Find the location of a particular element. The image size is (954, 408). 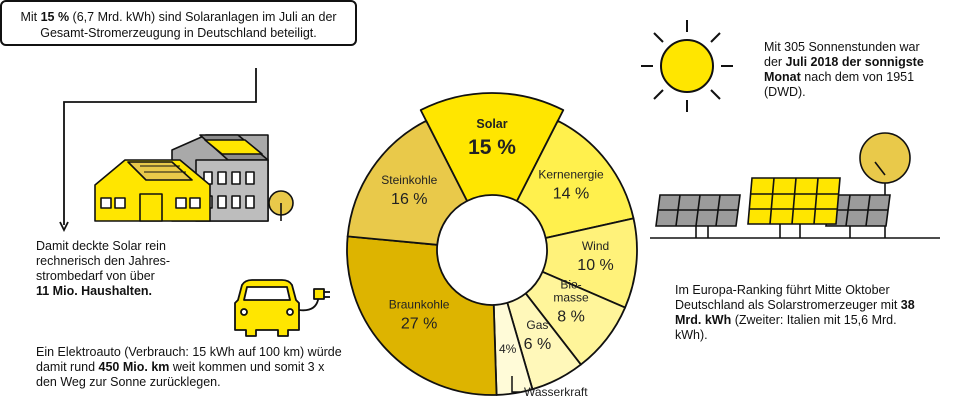

sun-text-bold: Juli 2018 der sonnigste Monat is located at coordinates (844, 69).